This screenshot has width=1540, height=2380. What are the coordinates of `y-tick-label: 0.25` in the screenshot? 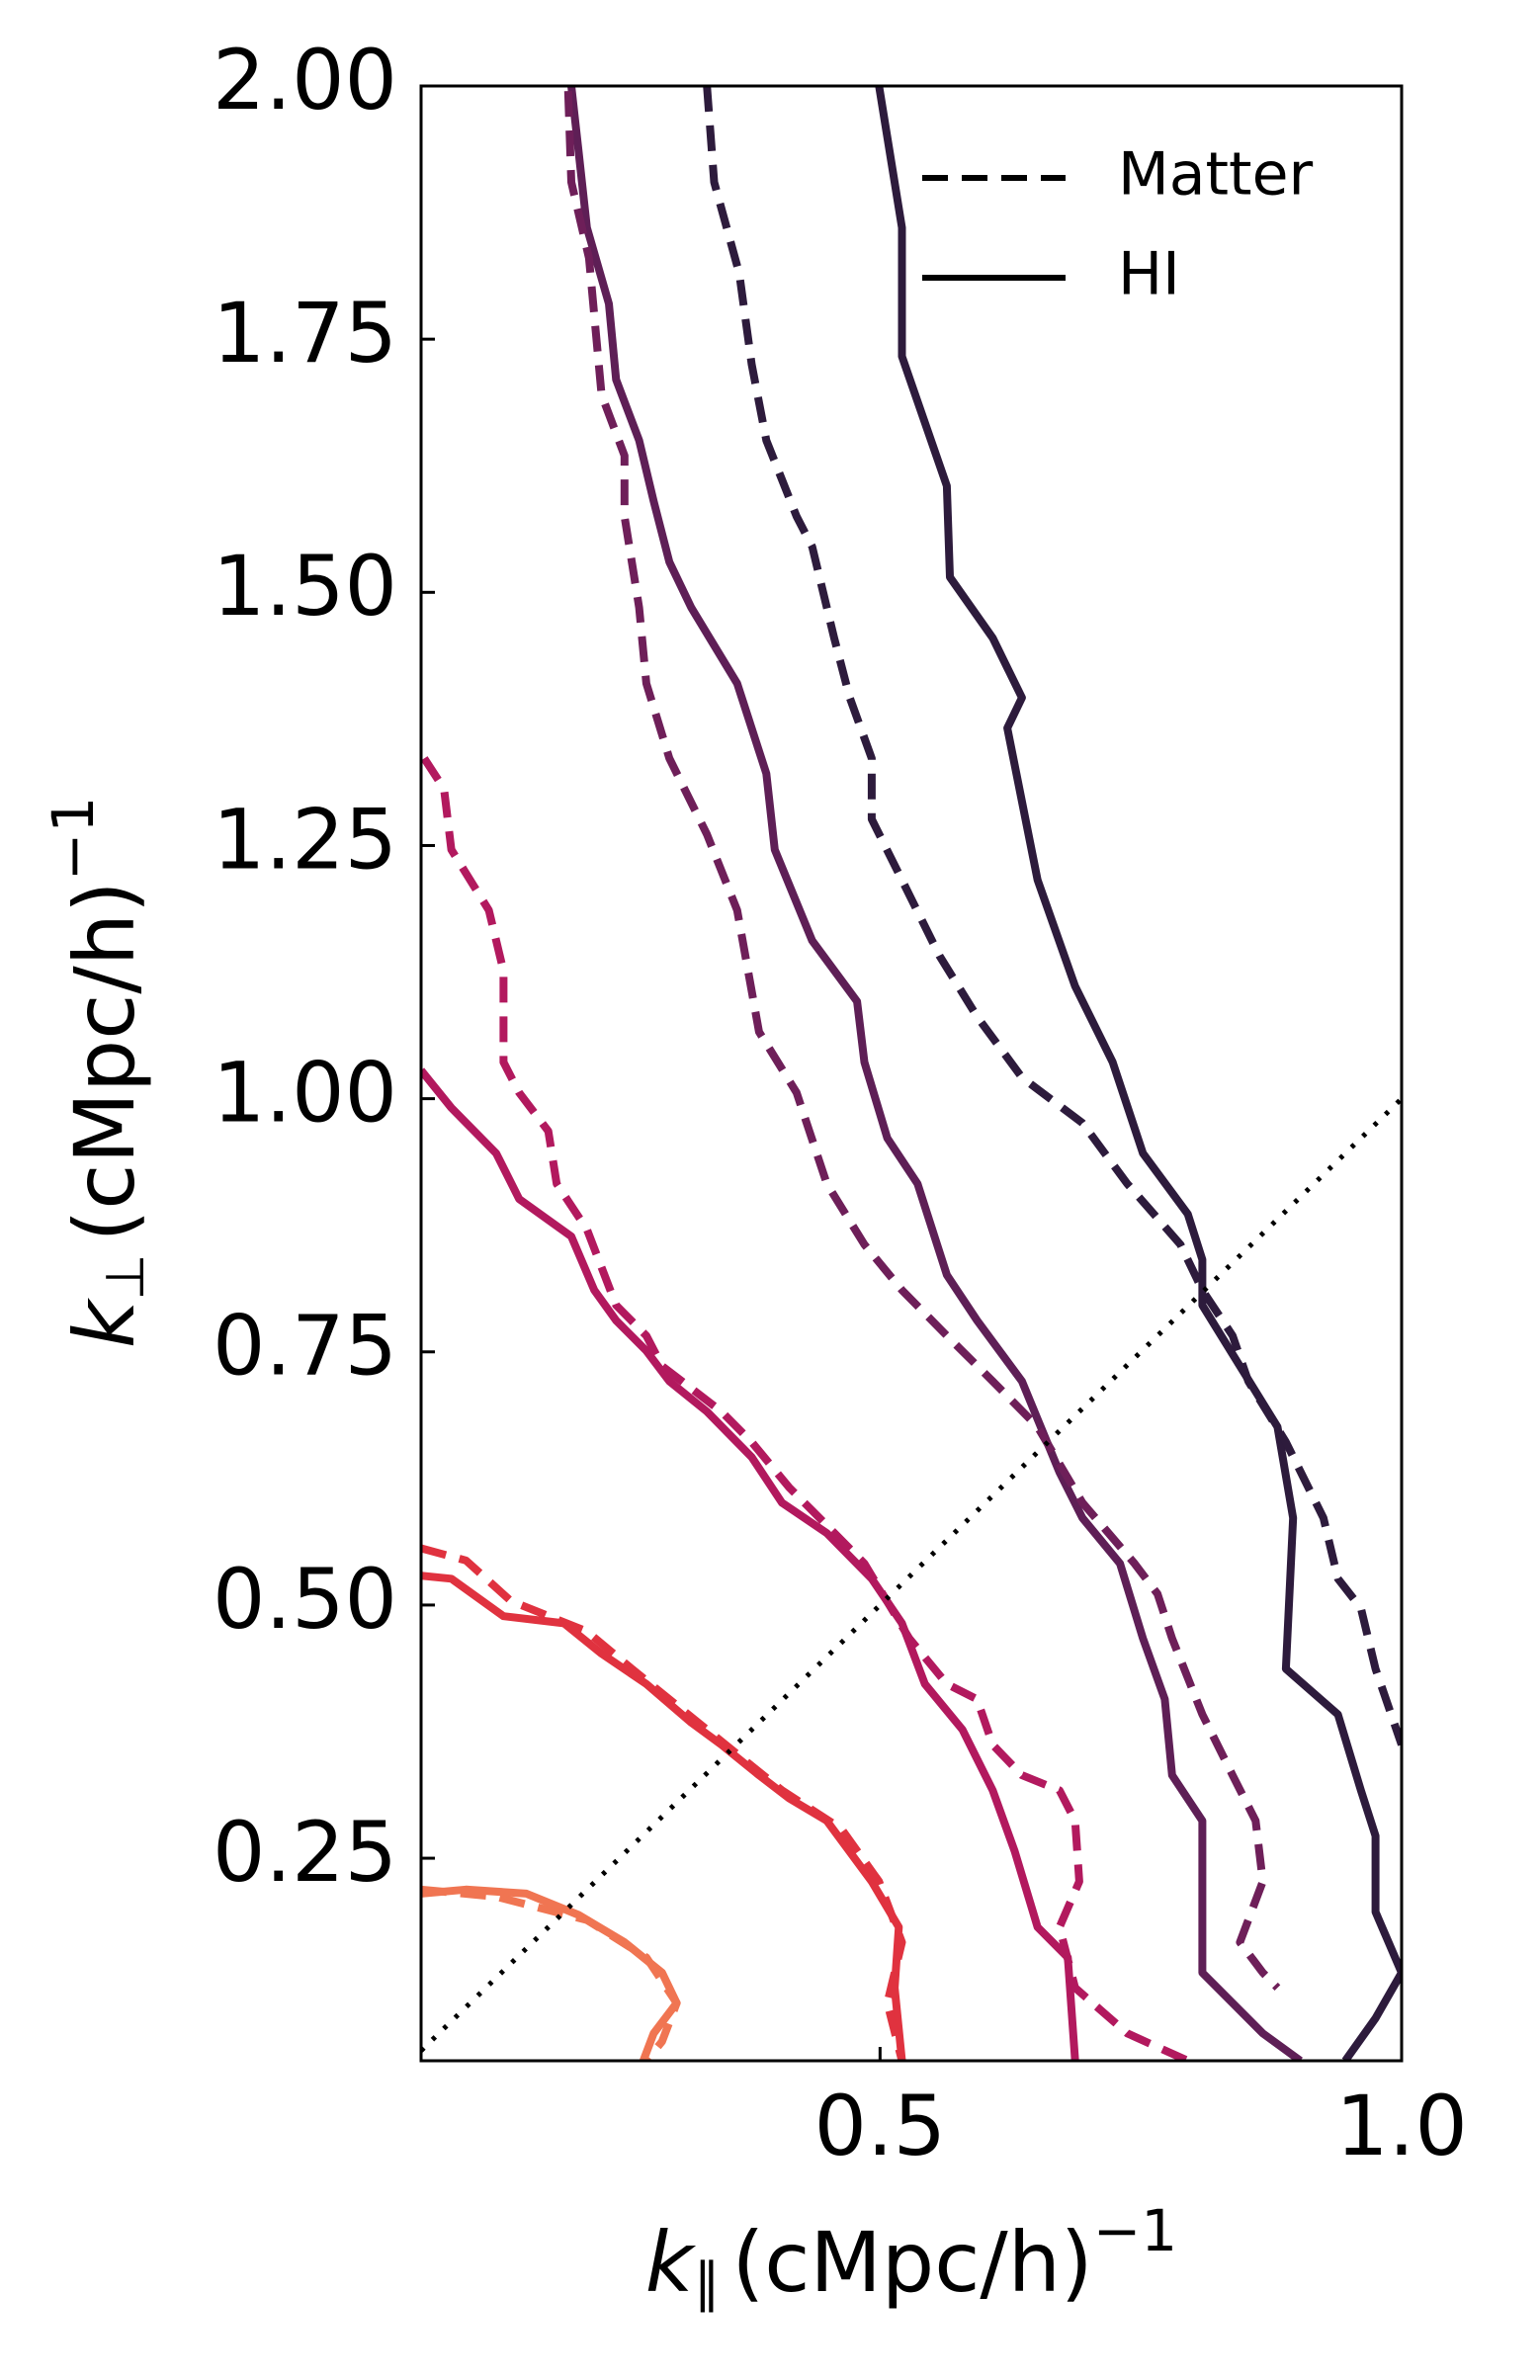 It's located at (305, 1852).